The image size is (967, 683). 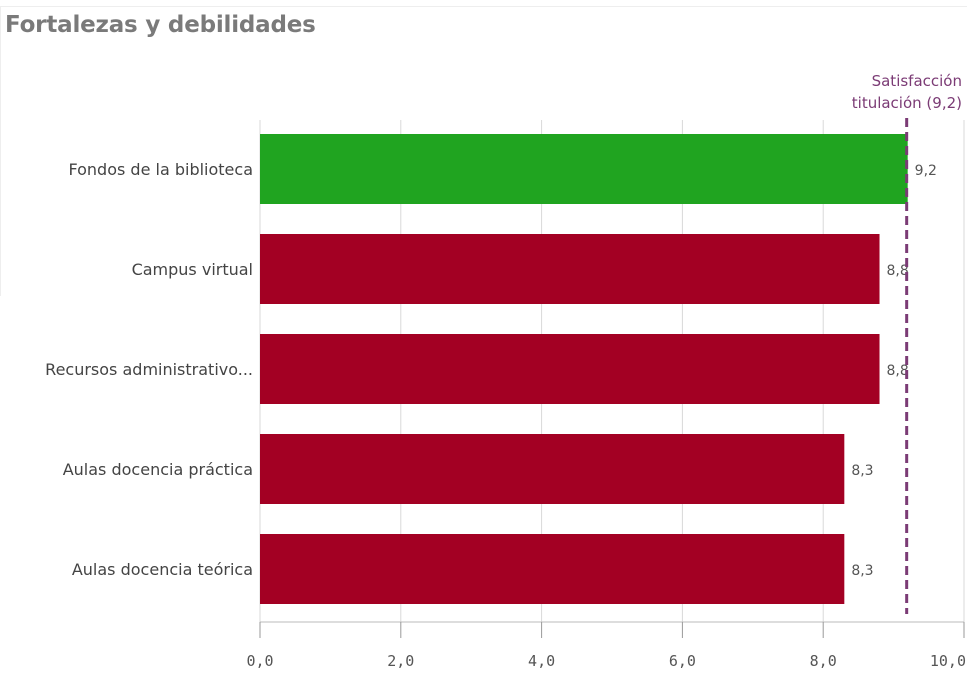 I want to click on category-label-3: Aulas docencia práctica, so click(x=158, y=469).